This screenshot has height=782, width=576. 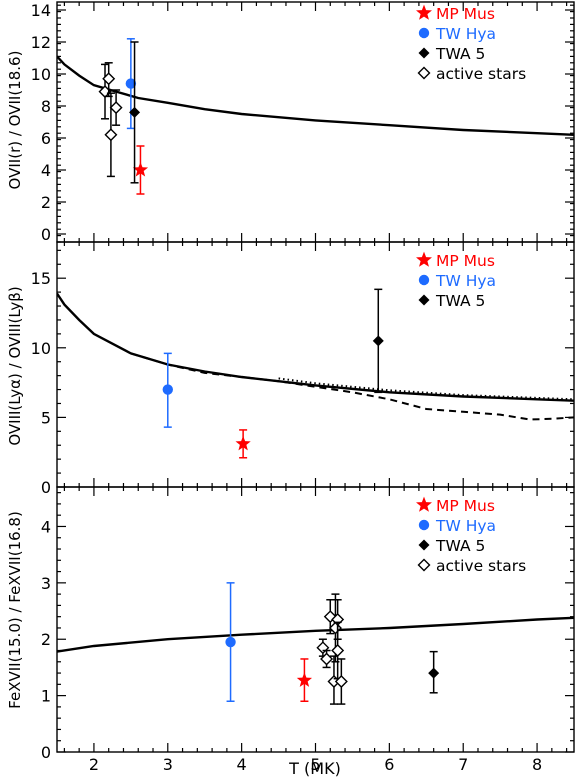 I want to click on y-tick-label: 1, so click(x=46, y=696).